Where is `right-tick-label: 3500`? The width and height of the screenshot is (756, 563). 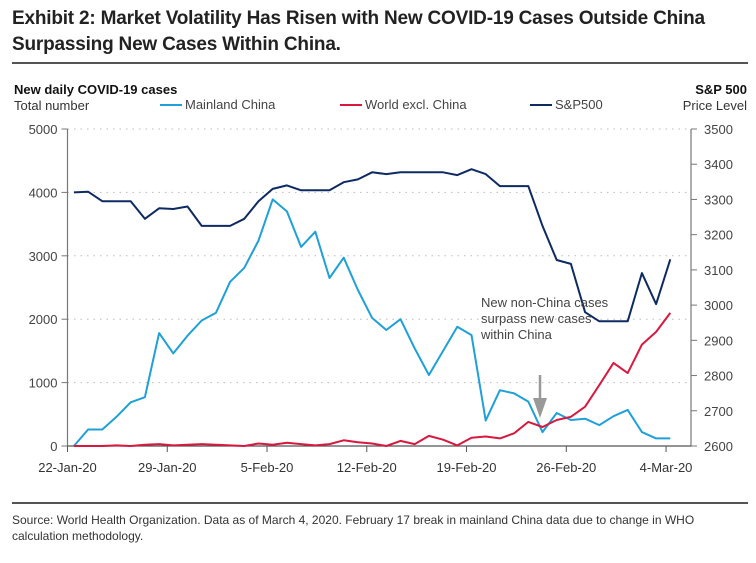 right-tick-label: 3500 is located at coordinates (718, 129).